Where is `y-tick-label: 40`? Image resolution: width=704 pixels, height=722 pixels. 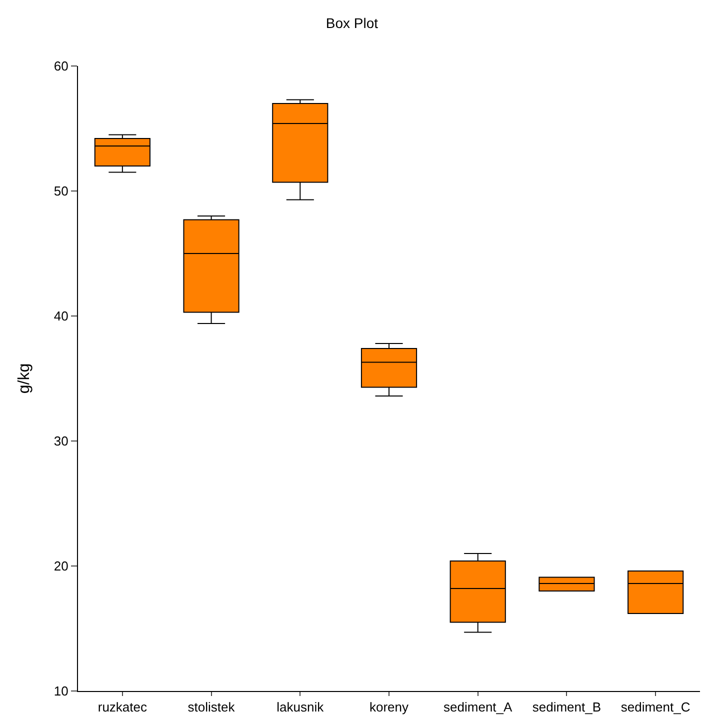
y-tick-label: 40 is located at coordinates (61, 316).